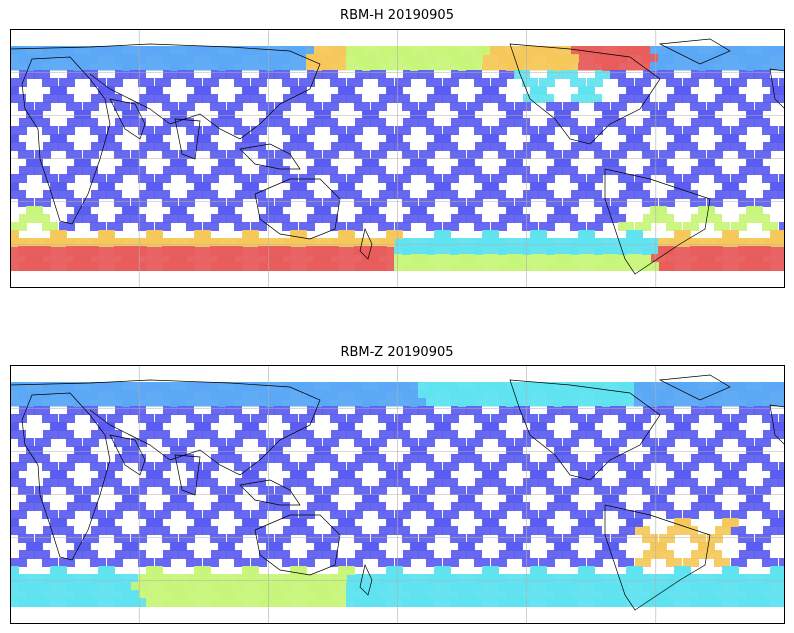  I want to click on panel-title-rbm-z: RBM-Z 20190905, so click(397, 352).